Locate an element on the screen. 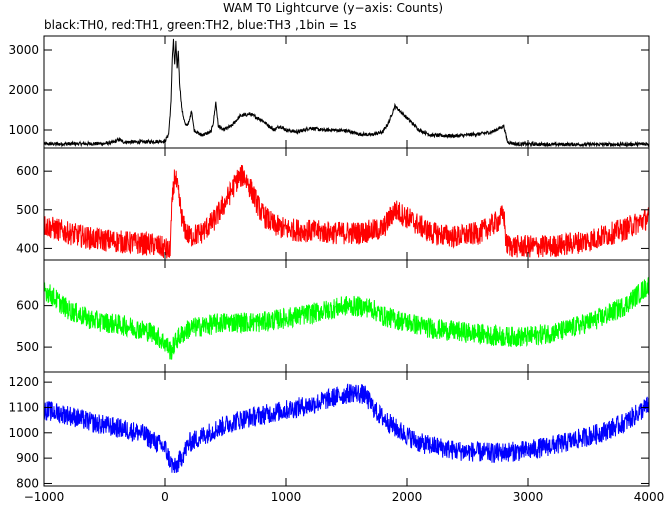 Image resolution: width=666 pixels, height=505 pixels. series-th2-line is located at coordinates (346, 318).